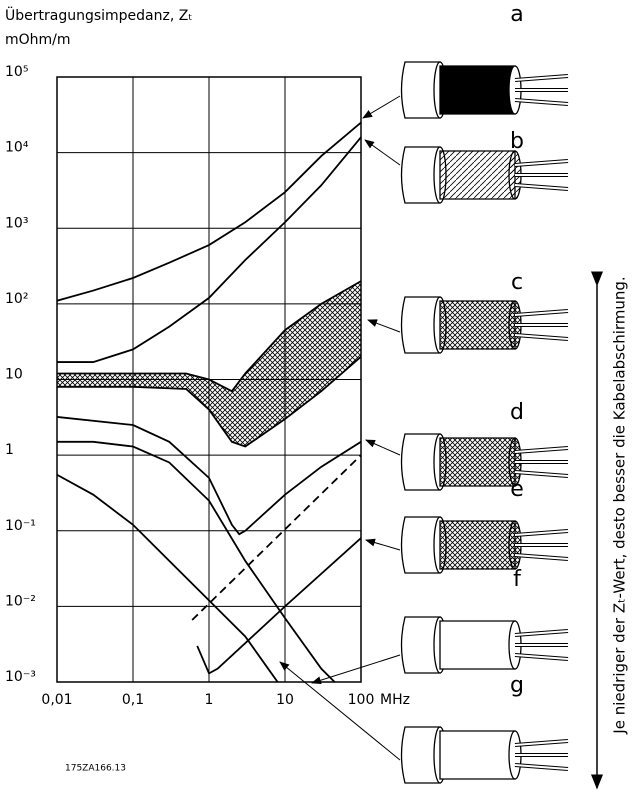  I want to click on legend-label: c, so click(517, 282).